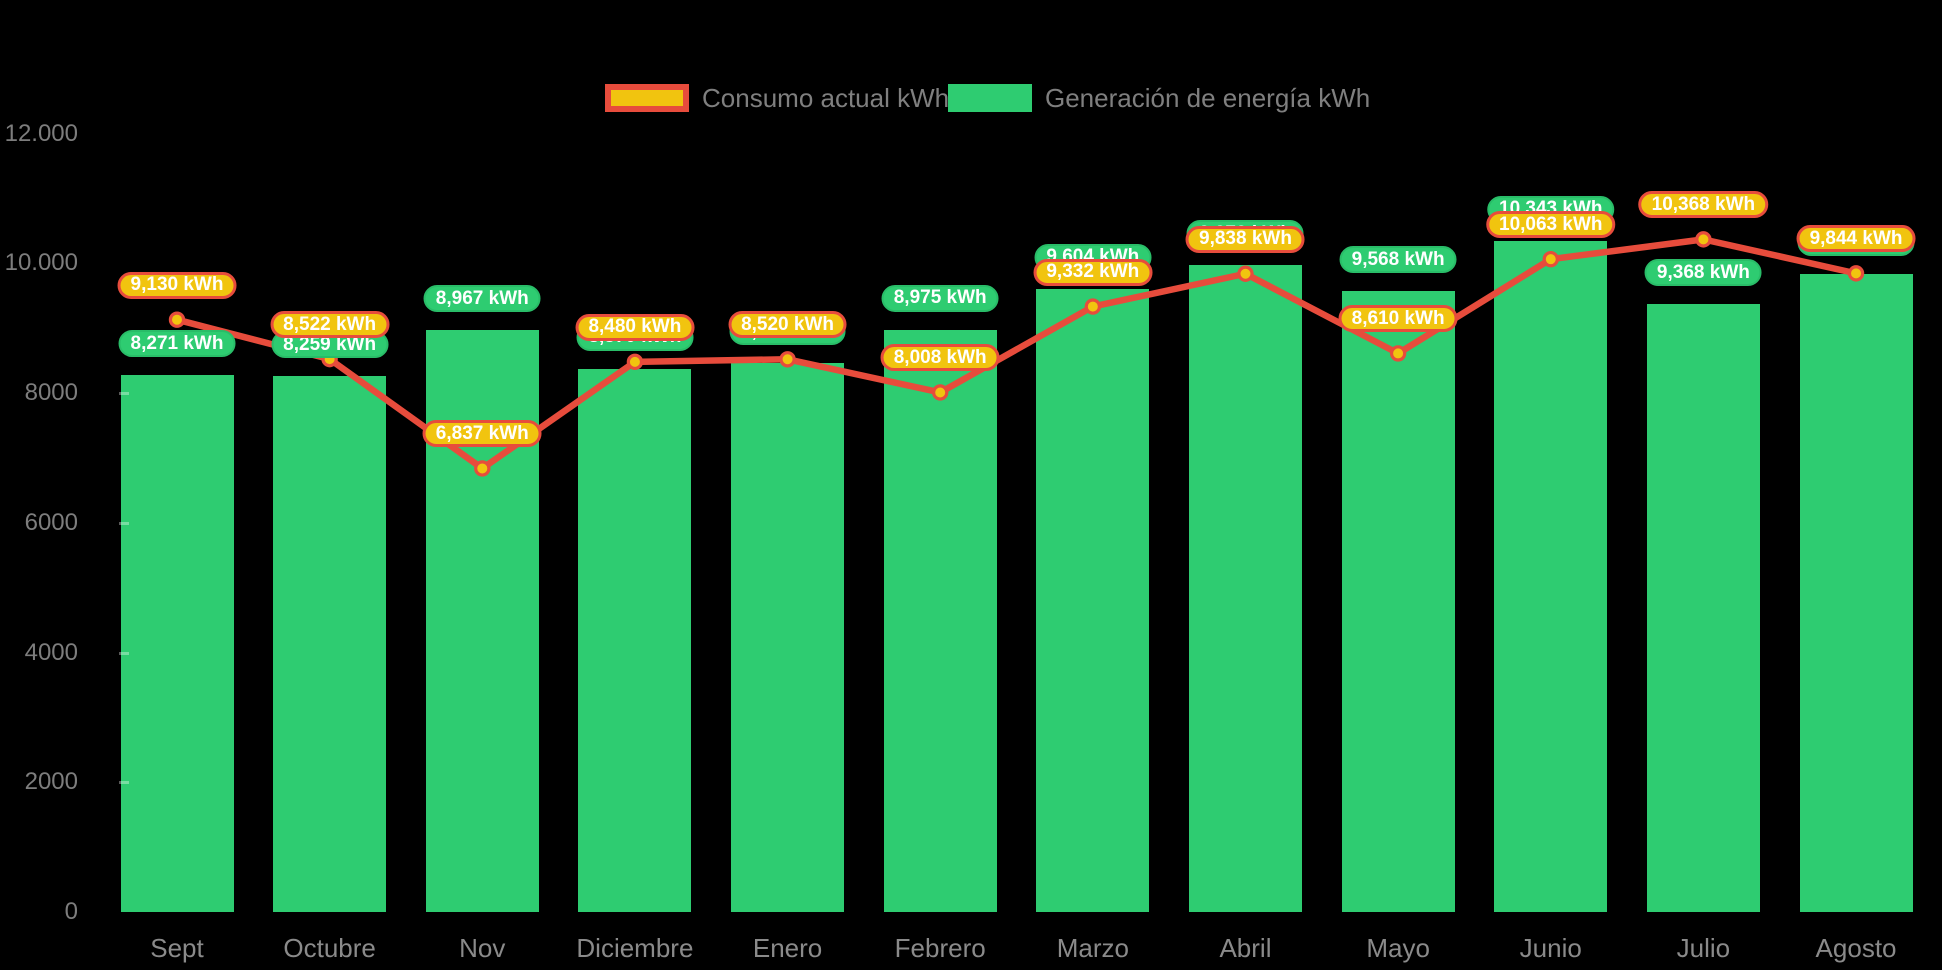 This screenshot has width=1942, height=970. I want to click on line-point-diciembre, so click(635, 362).